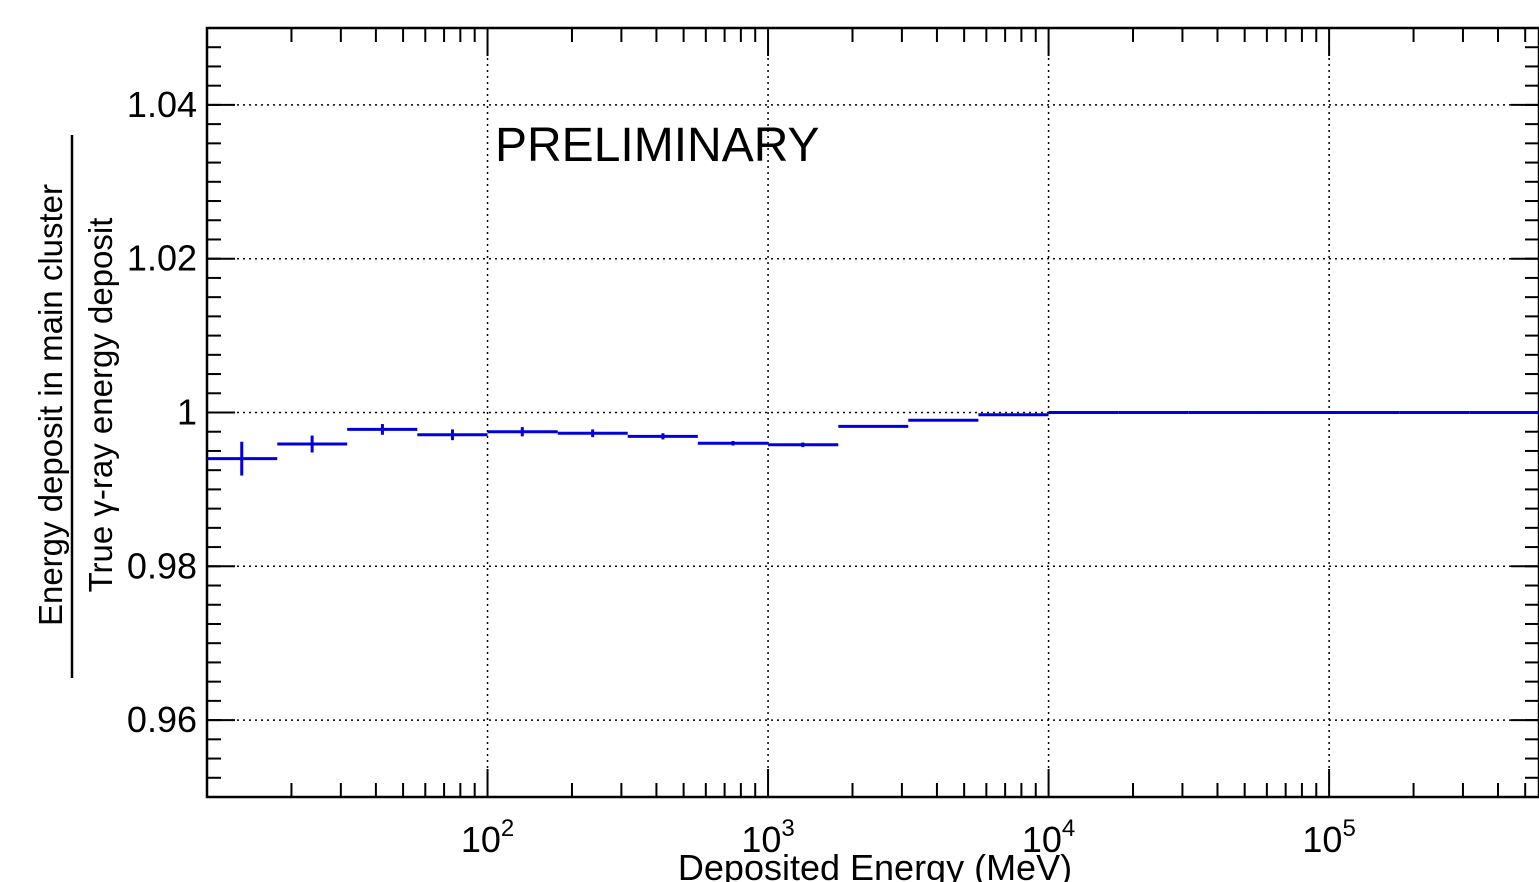 The width and height of the screenshot is (1539, 882). I want to click on y-axis-title-denominator: True γ-ray energy deposit, so click(100, 405).